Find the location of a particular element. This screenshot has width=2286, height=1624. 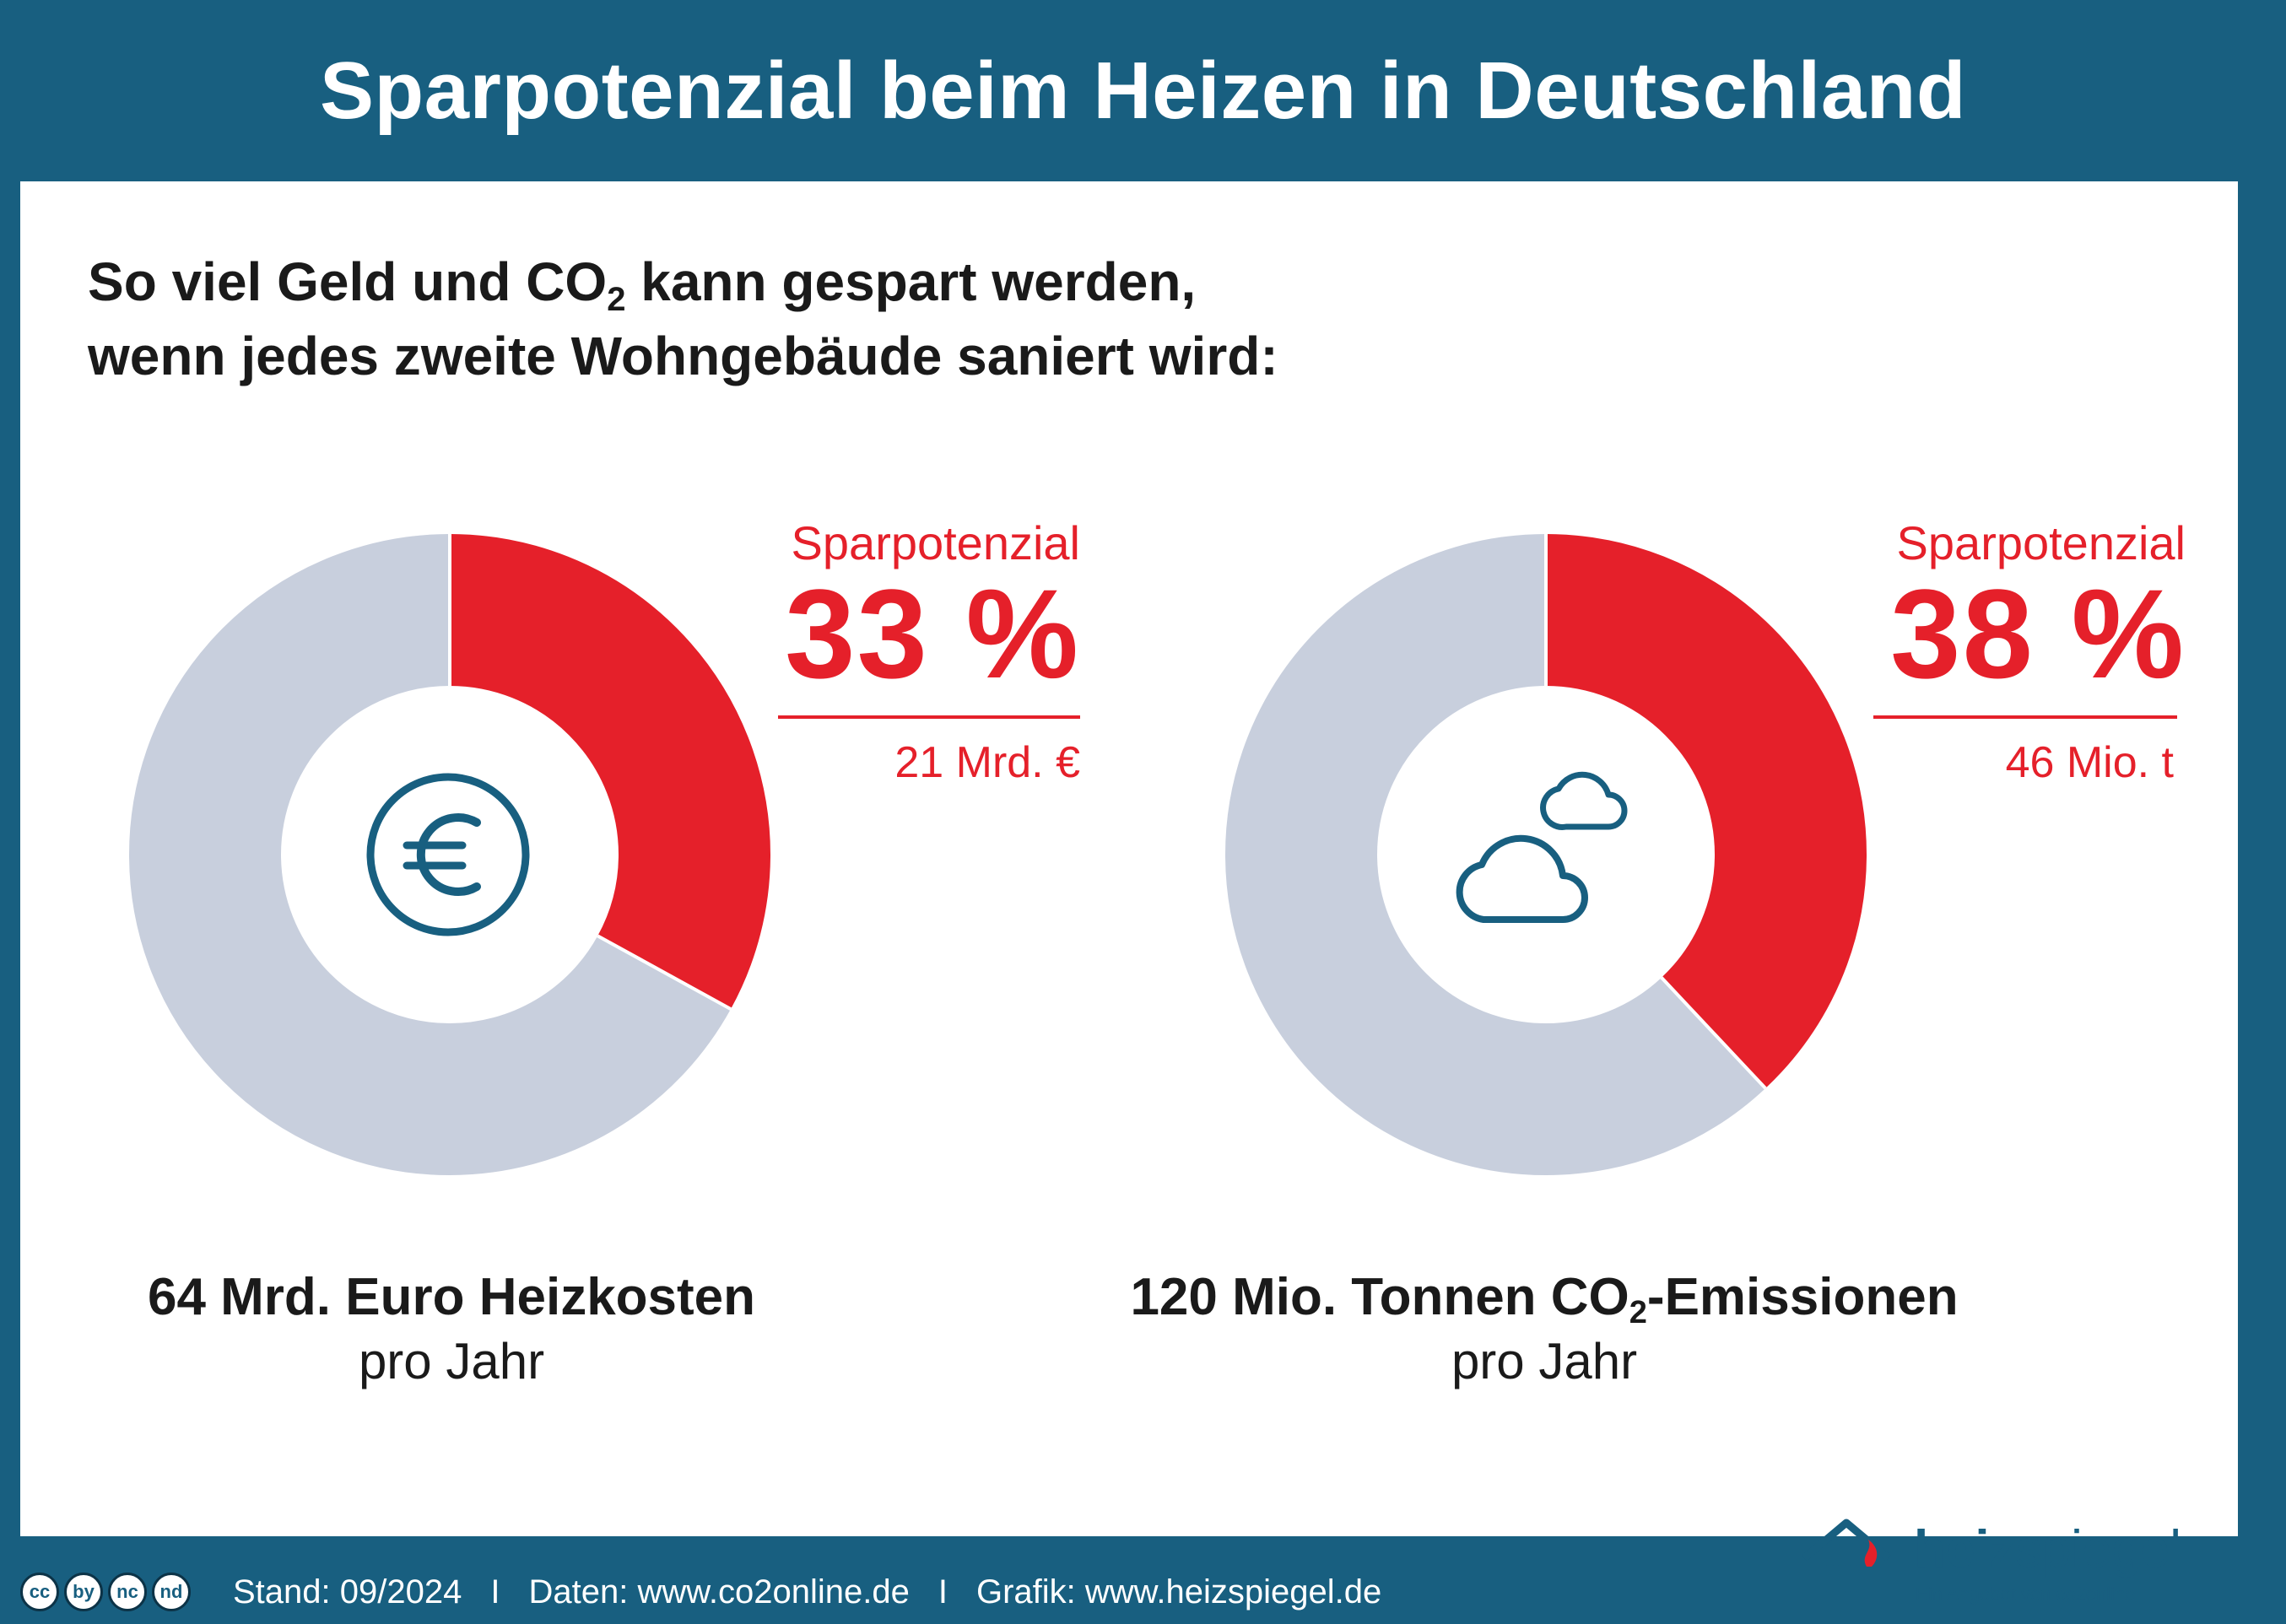

highlight-amount: 21 Mrd. € is located at coordinates (987, 762).